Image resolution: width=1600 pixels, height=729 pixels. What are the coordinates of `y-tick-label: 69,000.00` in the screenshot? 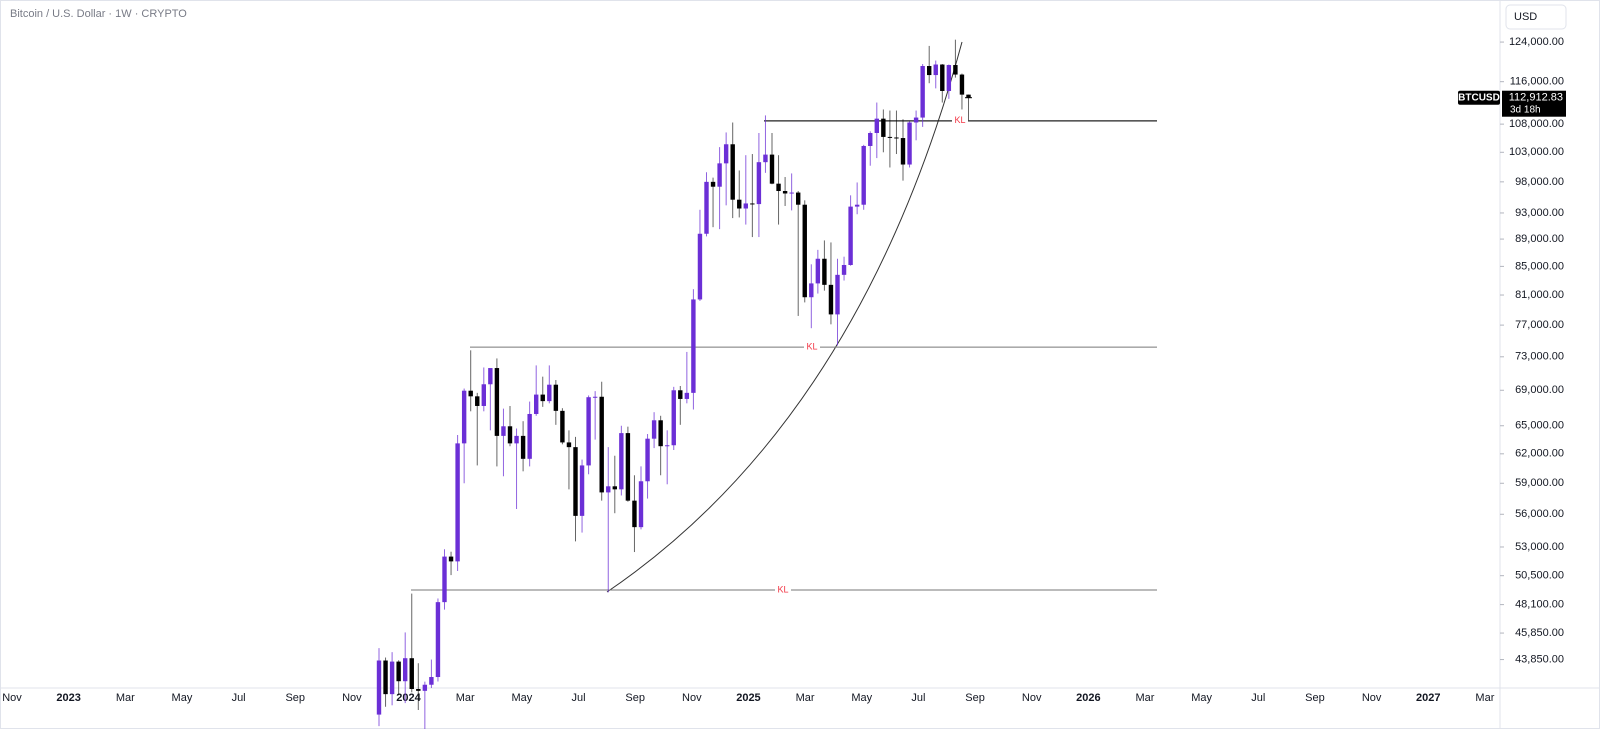 It's located at (1539, 390).